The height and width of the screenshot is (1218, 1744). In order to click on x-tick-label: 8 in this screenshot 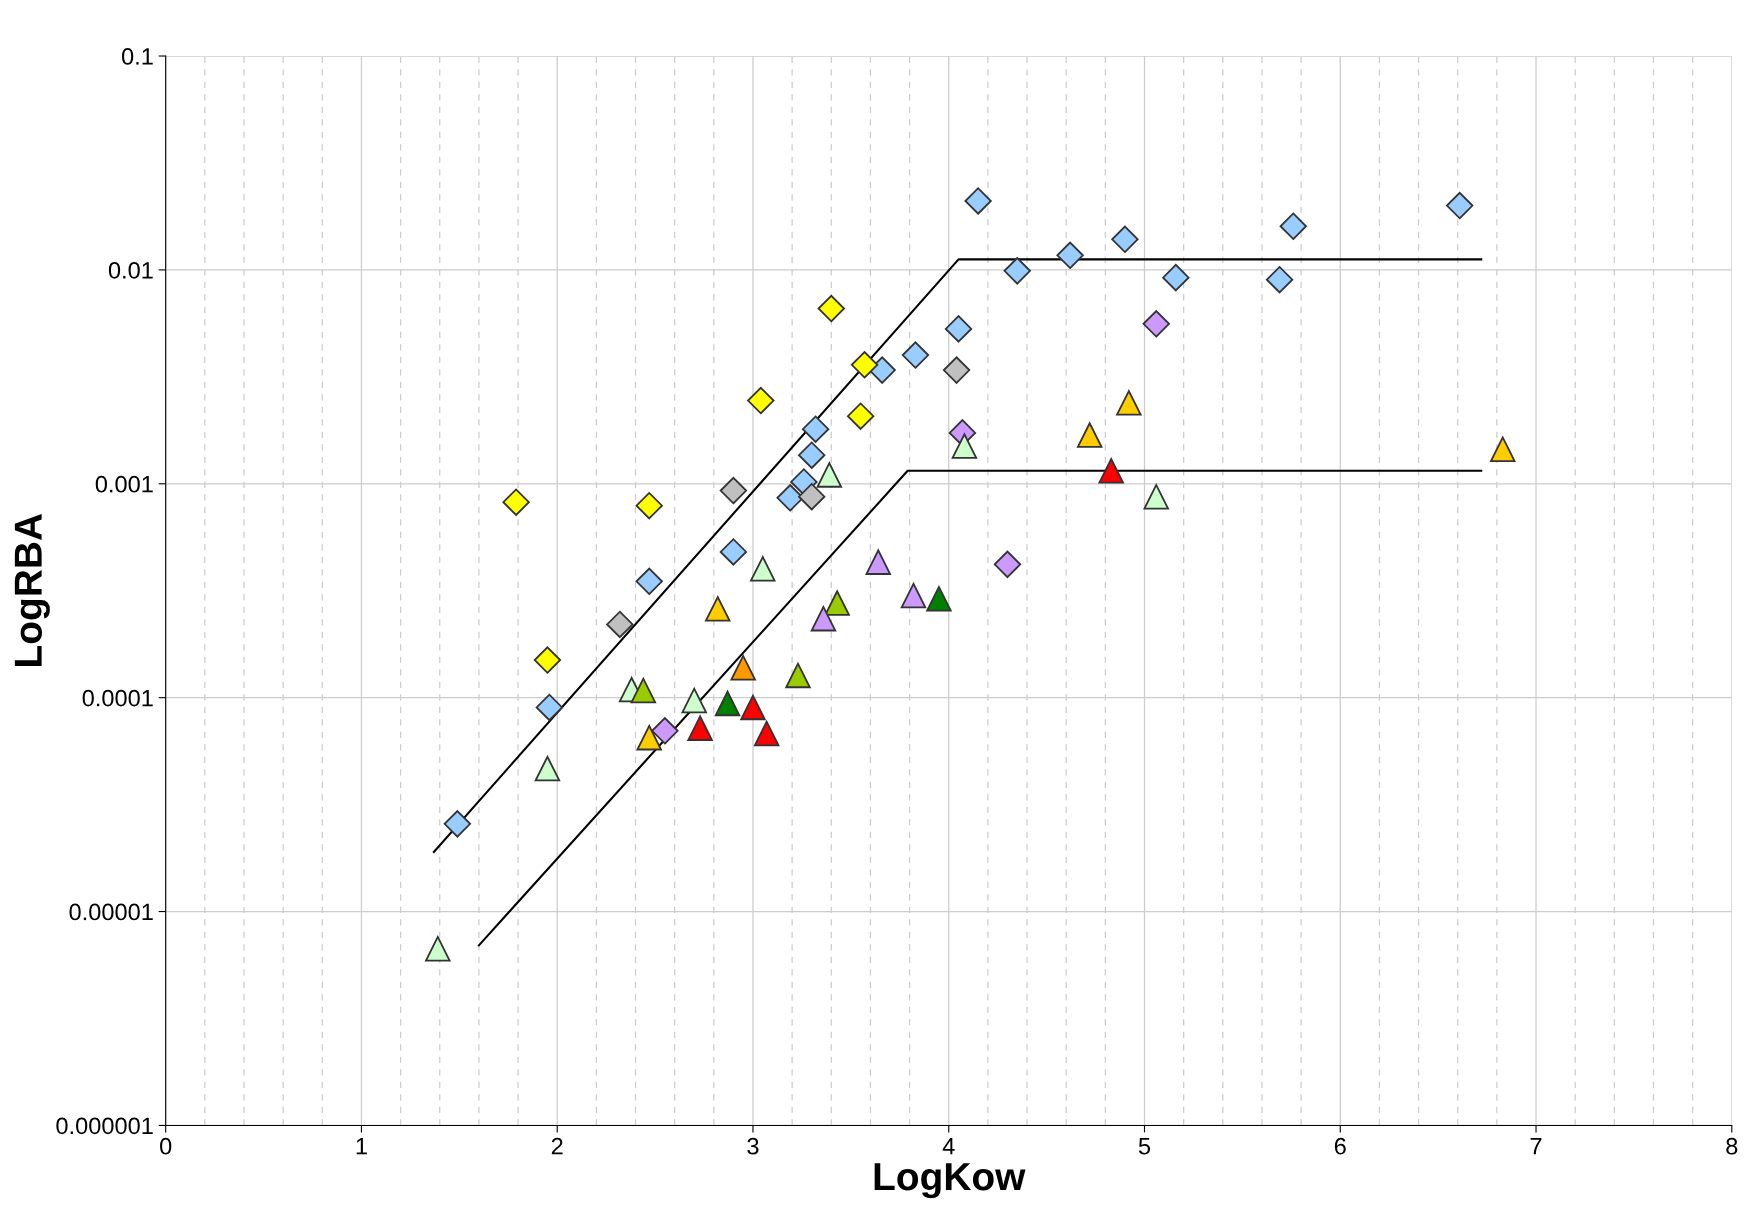, I will do `click(1732, 1146)`.